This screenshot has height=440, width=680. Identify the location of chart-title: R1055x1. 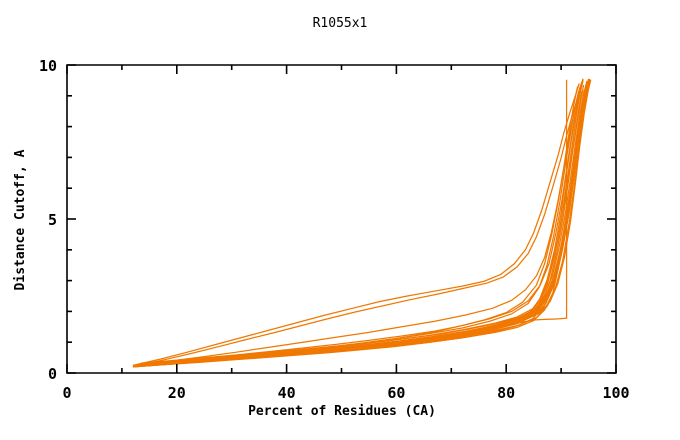
(340, 23).